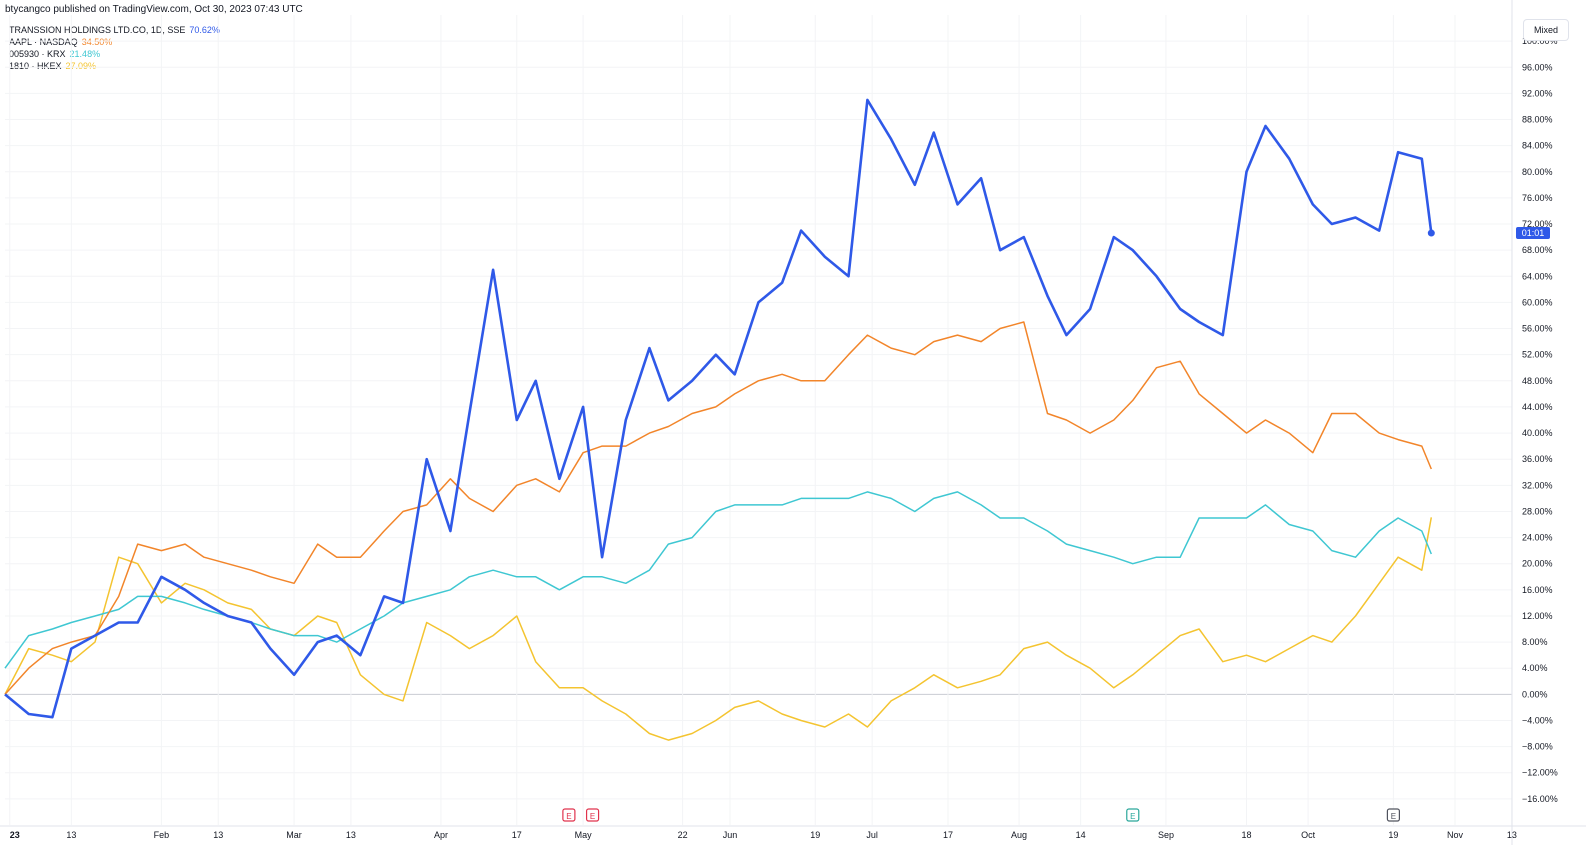 This screenshot has height=858, width=1586. I want to click on y-tick-label: 32.00%, so click(1537, 485).